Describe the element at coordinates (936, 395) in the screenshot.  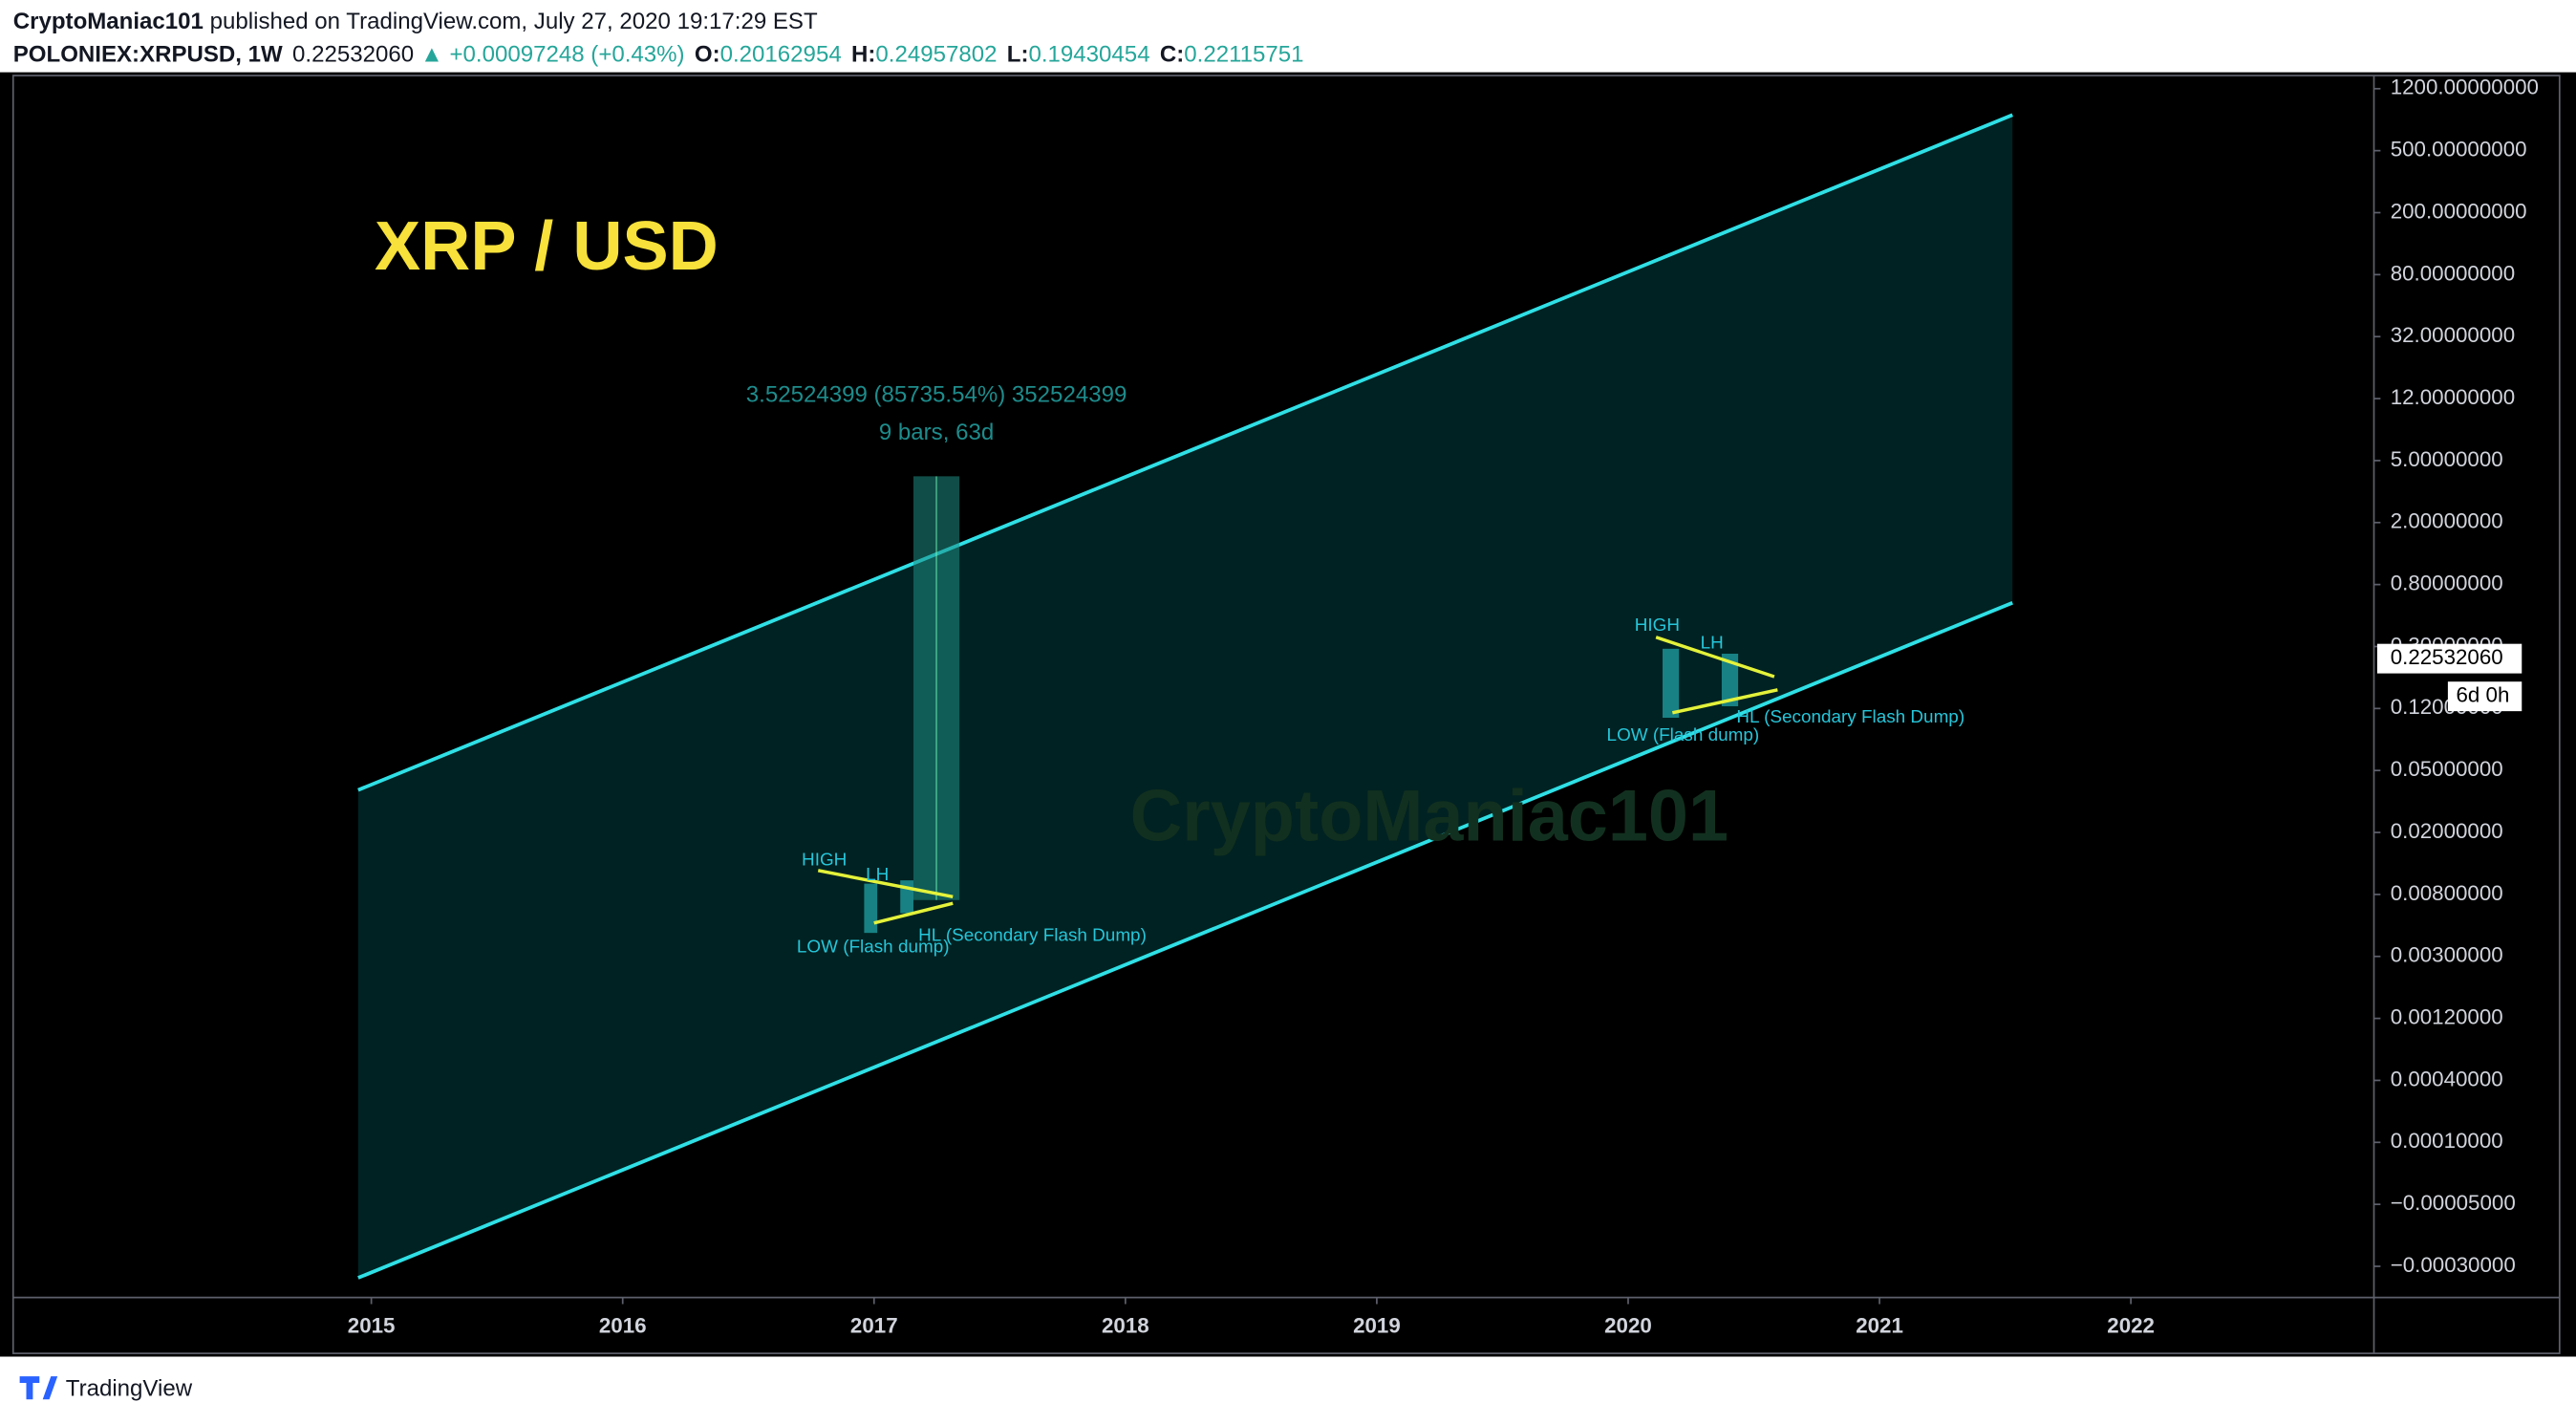
I see `annotation: 3.52524399 (85735.54%) 352524399` at that location.